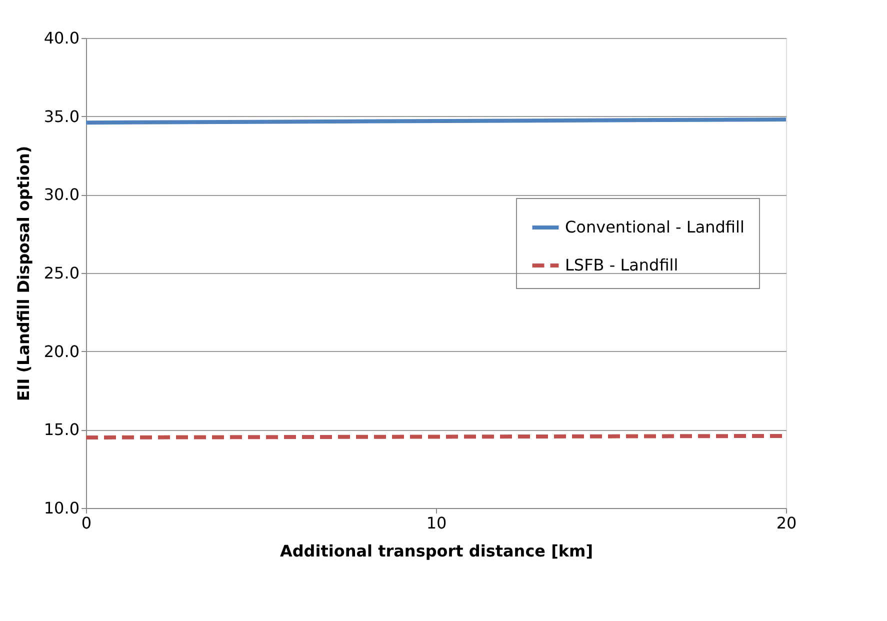 This screenshot has height=621, width=887. I want to click on y-tick-label: 10.0, so click(62, 508).